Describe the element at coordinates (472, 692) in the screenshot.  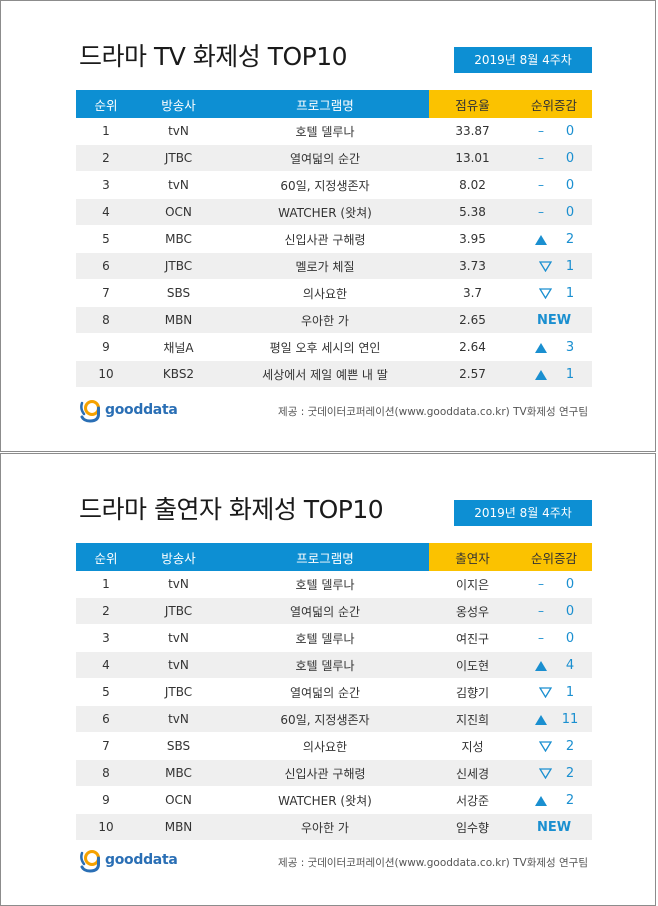
I see `actor-cell: 김향기` at that location.